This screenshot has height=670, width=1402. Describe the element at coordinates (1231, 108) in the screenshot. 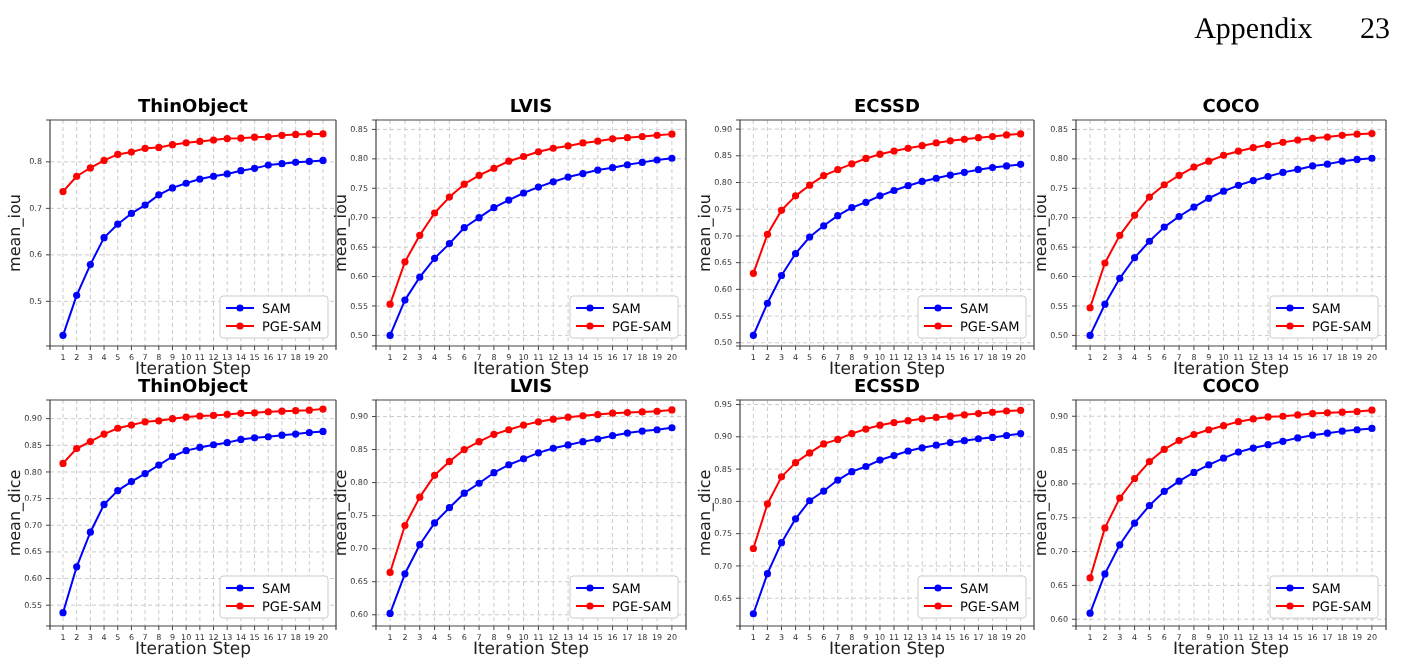

I see `chart-title: COCO` at that location.